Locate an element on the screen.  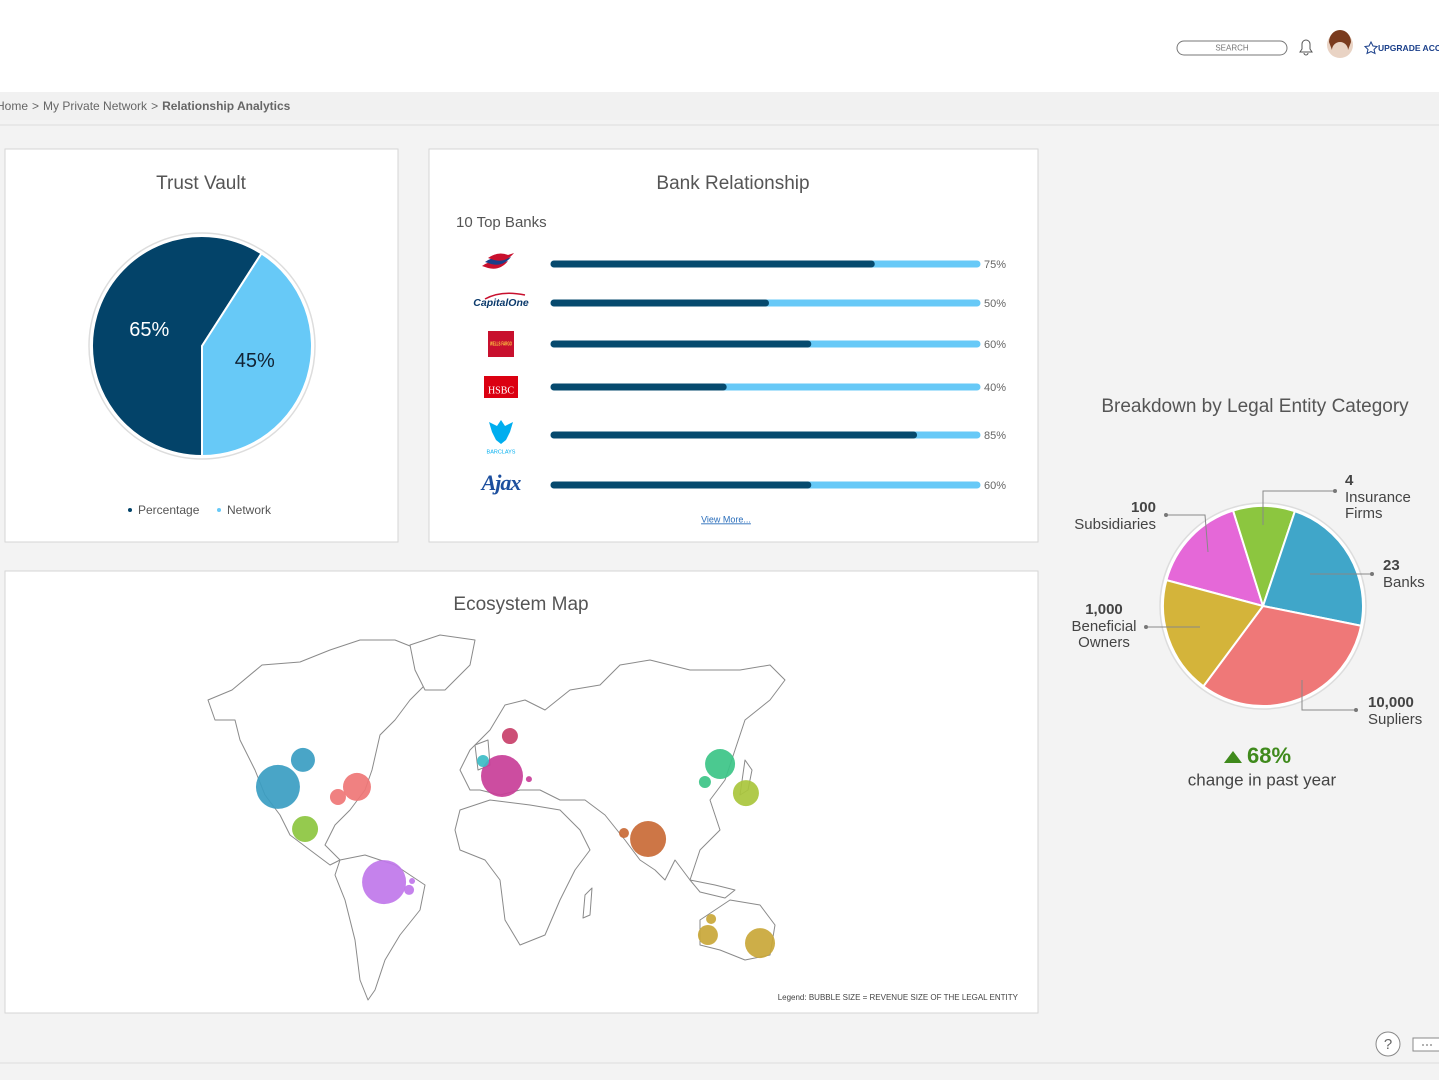
help-icon: ? is located at coordinates (1388, 1044).